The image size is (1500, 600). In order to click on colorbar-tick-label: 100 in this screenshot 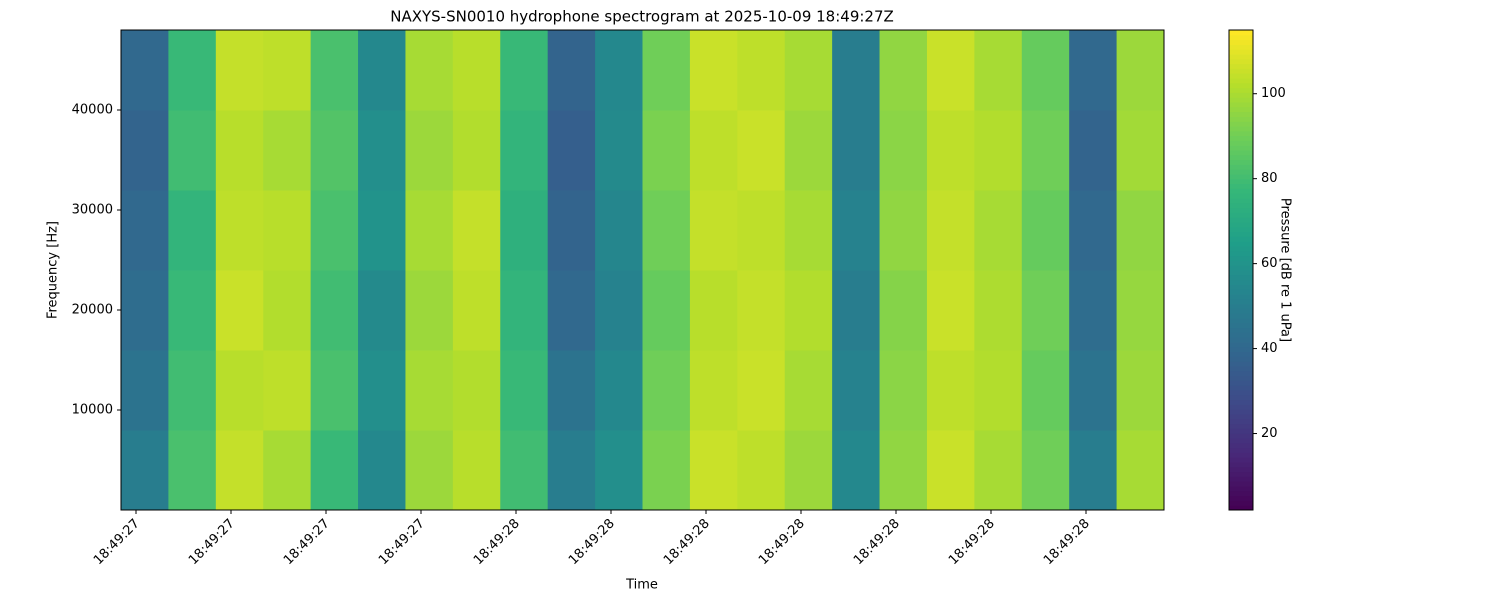, I will do `click(1273, 93)`.